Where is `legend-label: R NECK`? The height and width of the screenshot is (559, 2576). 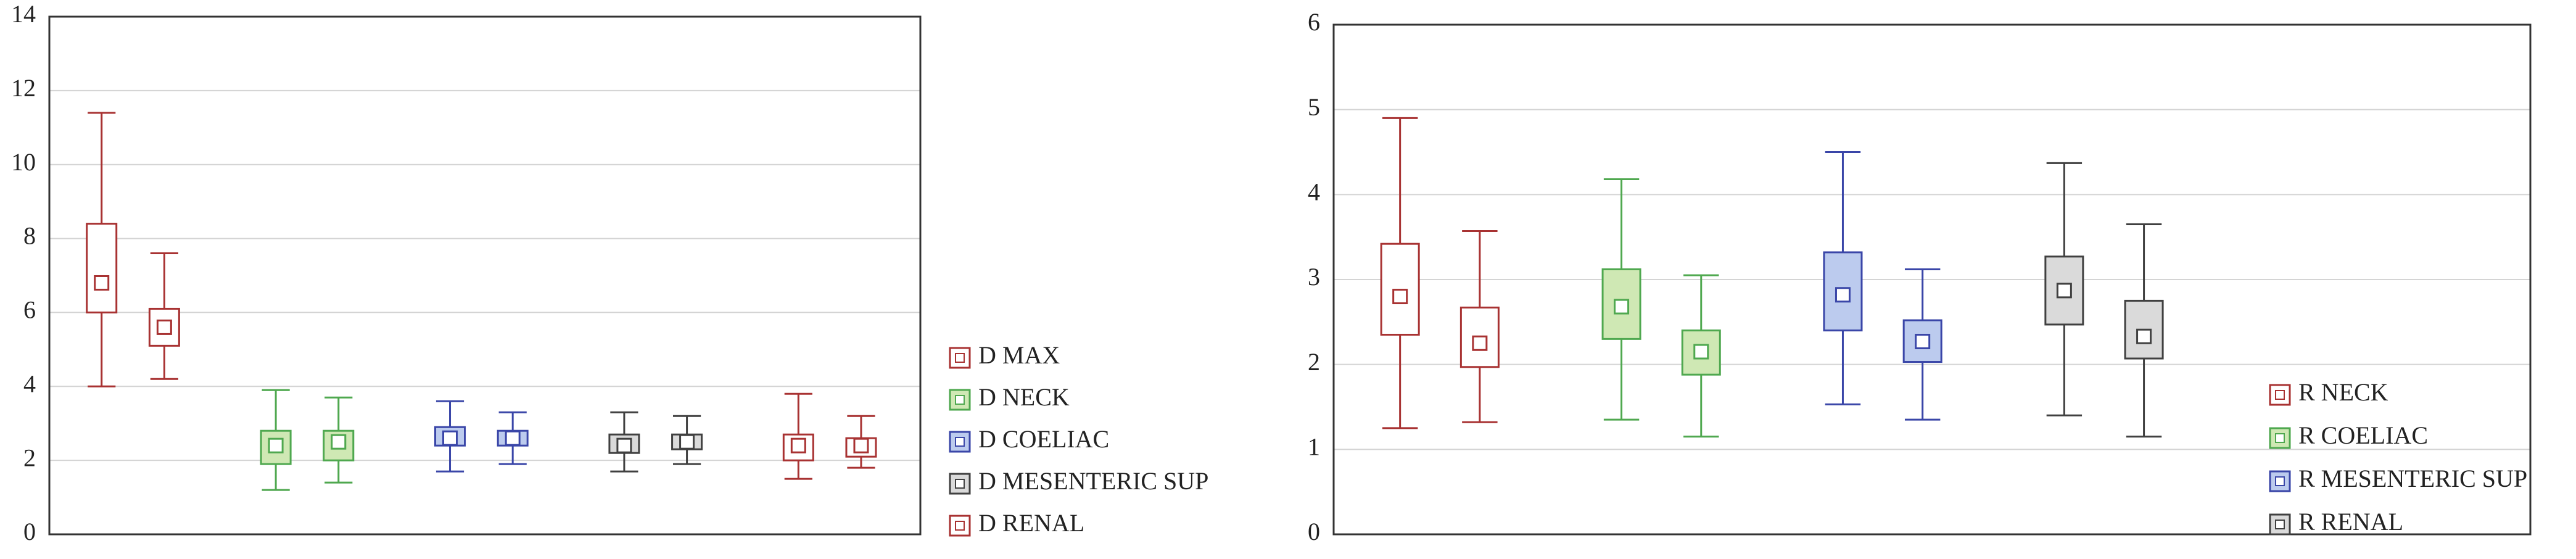 legend-label: R NECK is located at coordinates (2343, 392).